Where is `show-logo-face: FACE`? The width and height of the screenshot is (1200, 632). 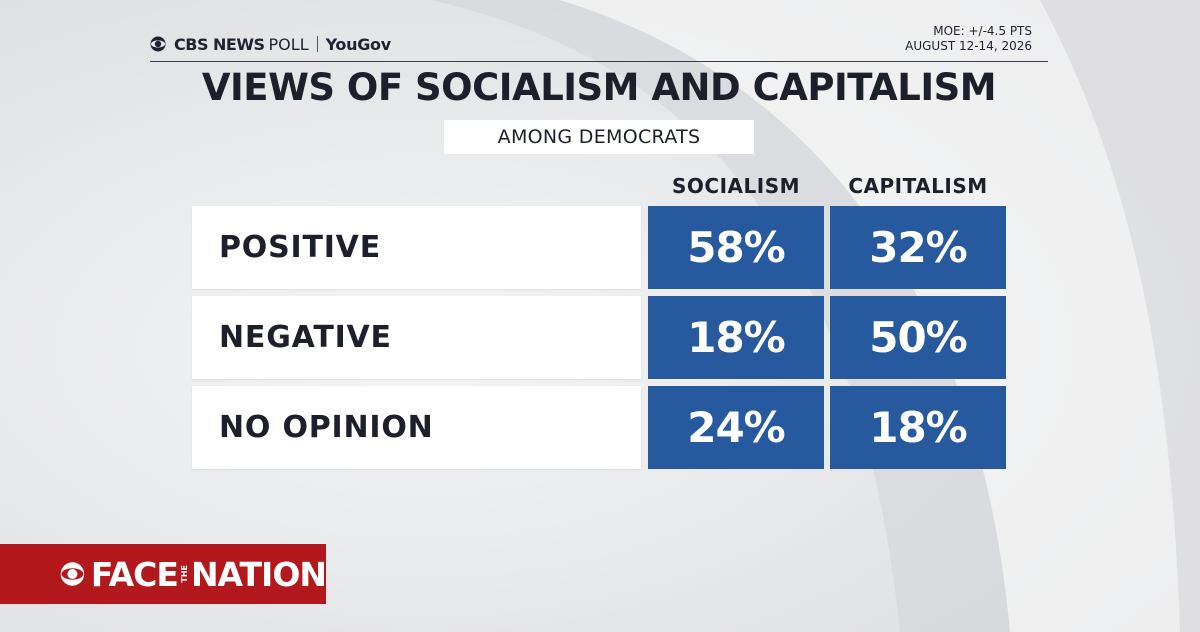 show-logo-face: FACE is located at coordinates (134, 574).